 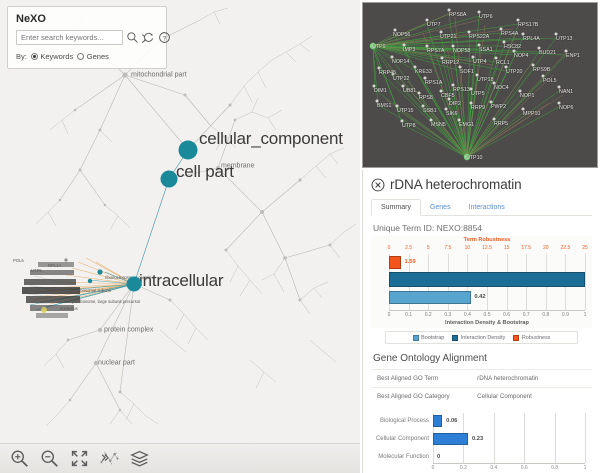 What do you see at coordinates (503, 63) in the screenshot?
I see `gene-label: RCL1` at bounding box center [503, 63].